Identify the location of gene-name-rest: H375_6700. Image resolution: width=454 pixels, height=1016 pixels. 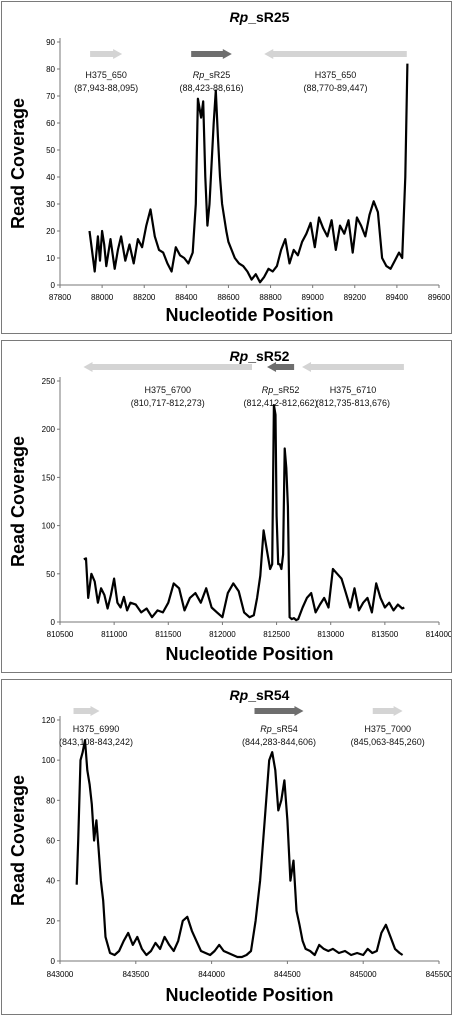
(167, 390).